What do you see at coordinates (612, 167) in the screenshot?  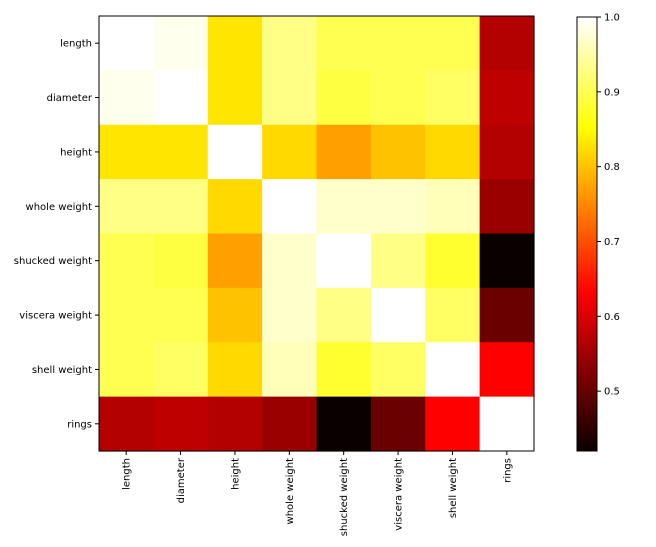 I see `colorbar-tick-label: 0.8` at bounding box center [612, 167].